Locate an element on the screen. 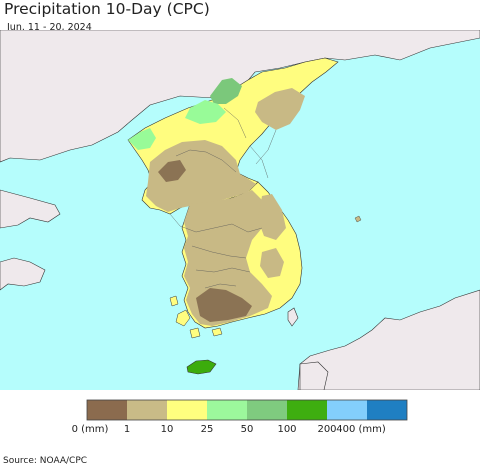 The image size is (480, 470). precip-0-1-nk-pyongyang is located at coordinates (172, 171).